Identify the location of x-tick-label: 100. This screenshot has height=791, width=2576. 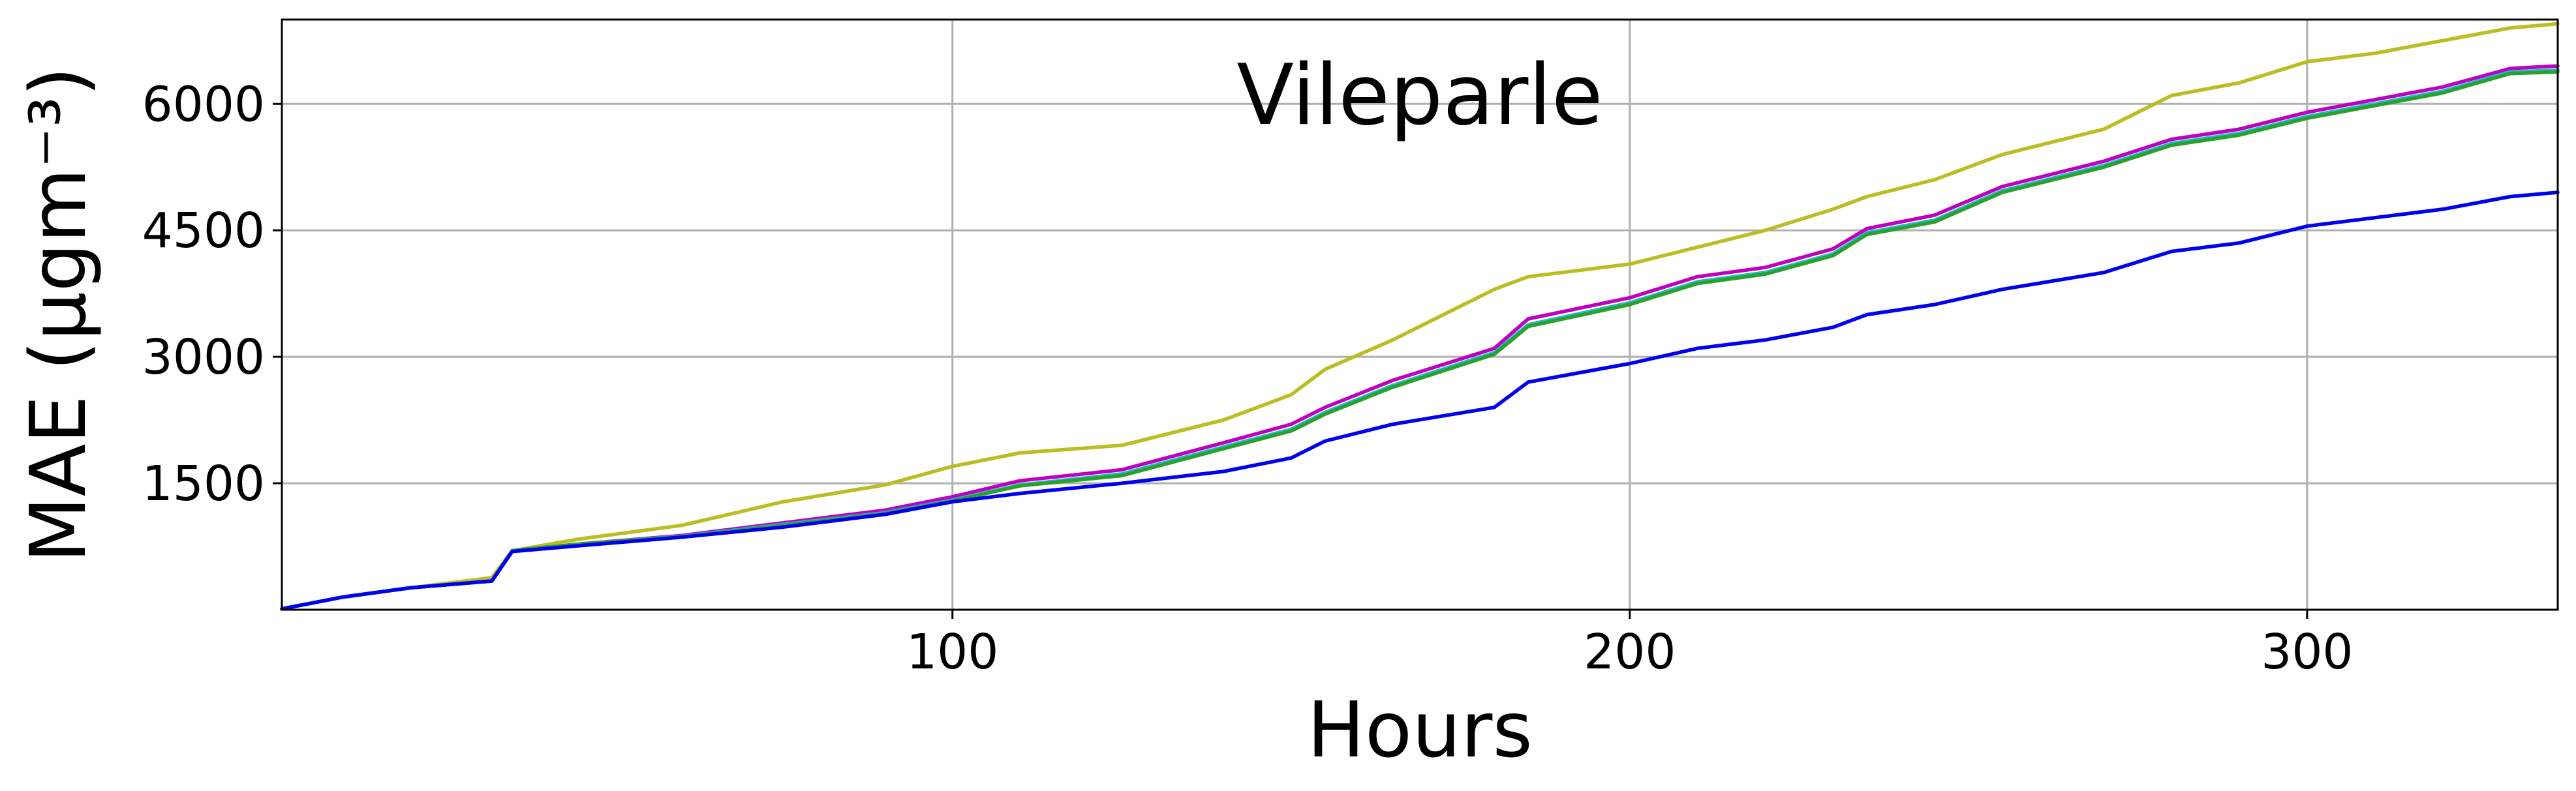
(952, 652).